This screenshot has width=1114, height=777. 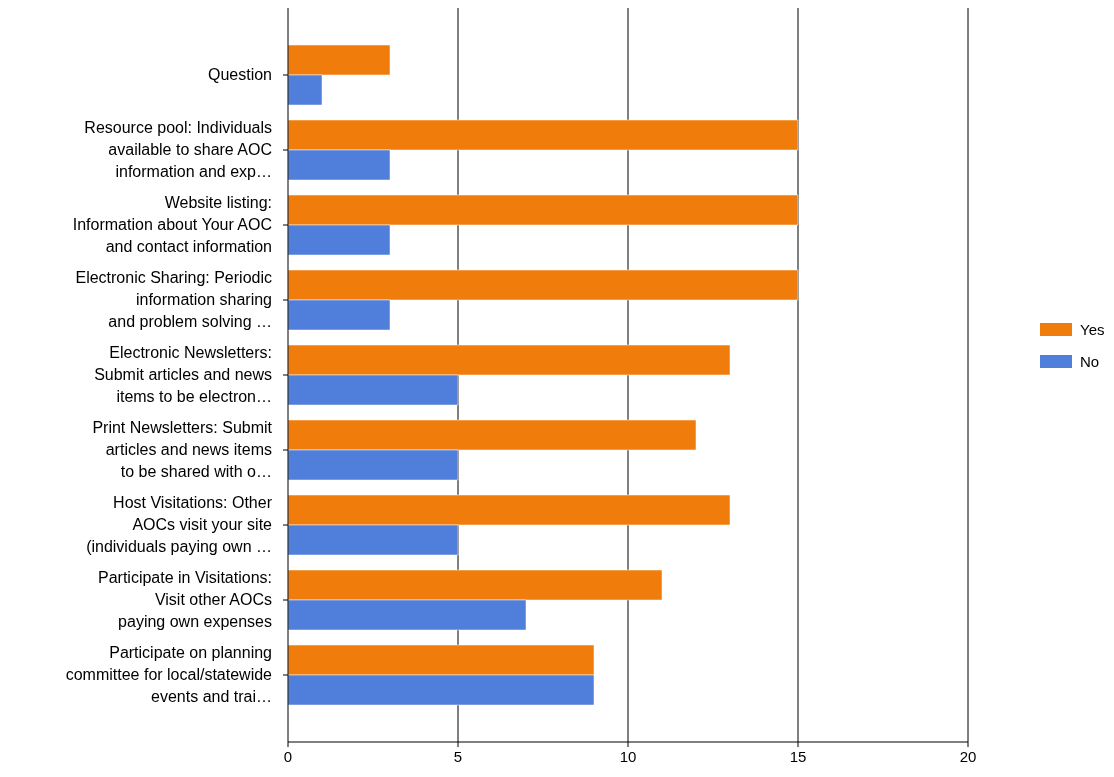 I want to click on y-tick-label: Participate in Visitations: Visit other AOCs paying own expenses, so click(x=184, y=599).